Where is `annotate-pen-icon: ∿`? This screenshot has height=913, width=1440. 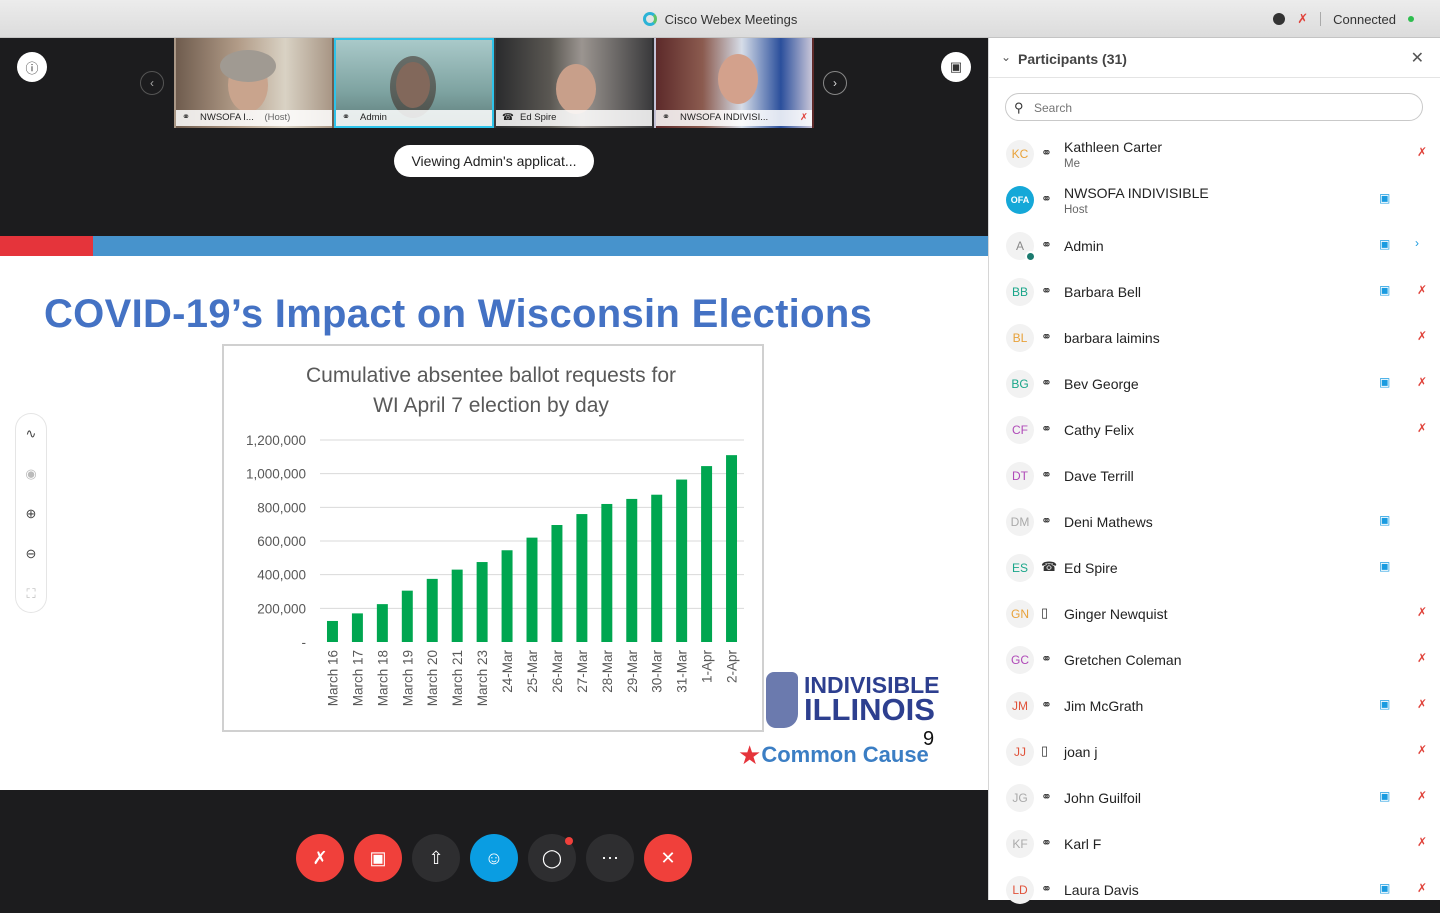
annotate-pen-icon: ∿ is located at coordinates (31, 433).